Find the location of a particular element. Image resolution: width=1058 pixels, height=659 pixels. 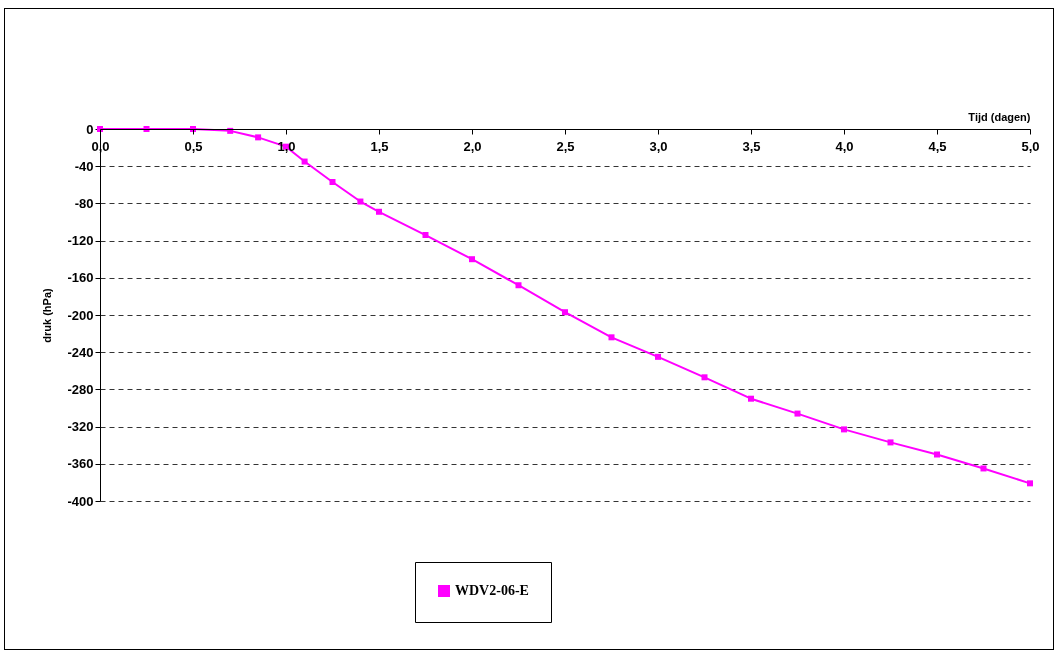

y-tick-label: -160 is located at coordinates (80, 278).